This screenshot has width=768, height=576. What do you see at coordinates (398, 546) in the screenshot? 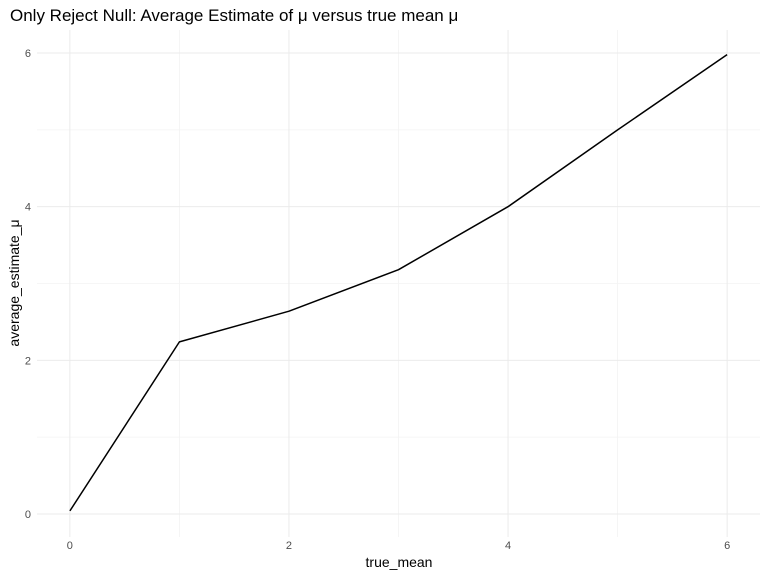
I see `x-axis-ticks: 0 2 4 6` at bounding box center [398, 546].